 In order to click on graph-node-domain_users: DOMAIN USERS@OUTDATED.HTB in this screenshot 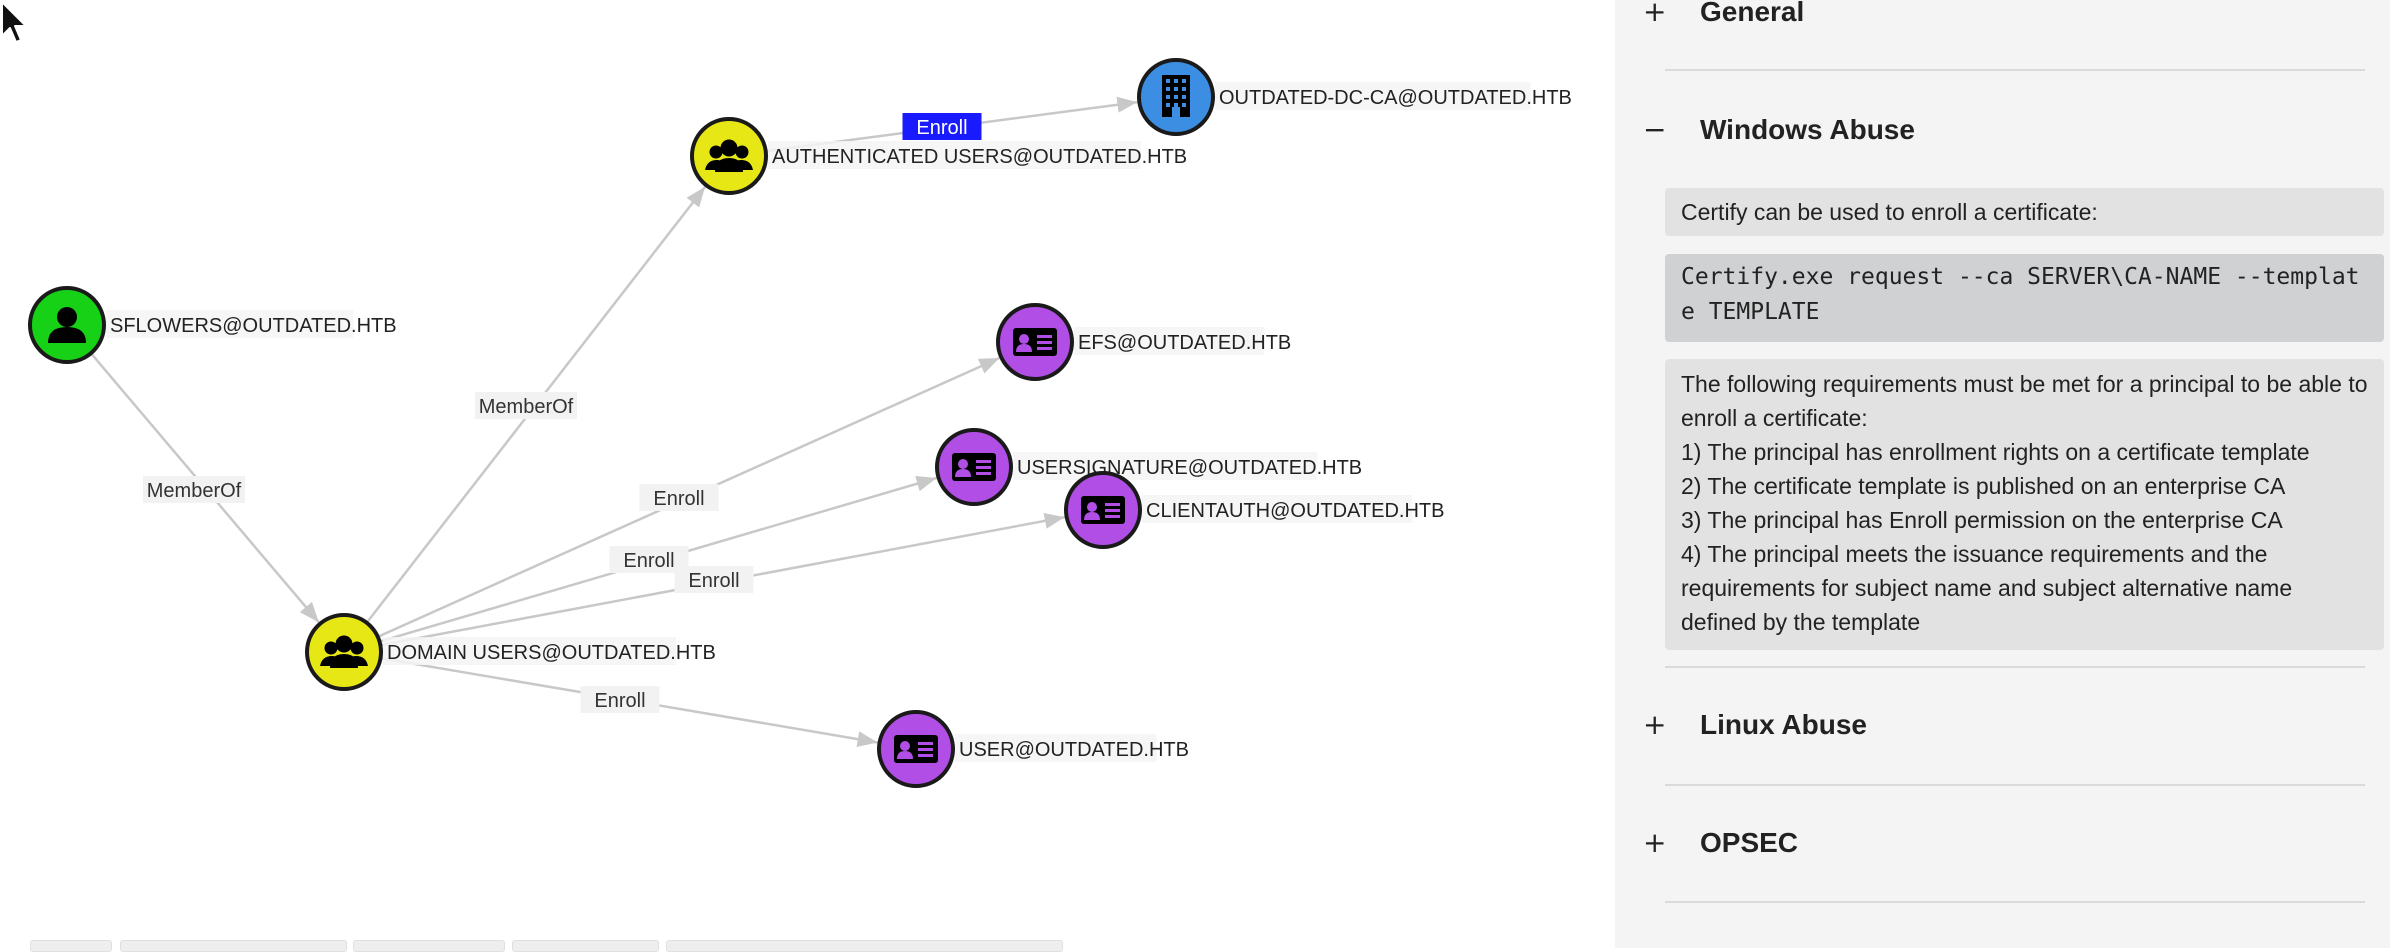, I will do `click(510, 652)`.